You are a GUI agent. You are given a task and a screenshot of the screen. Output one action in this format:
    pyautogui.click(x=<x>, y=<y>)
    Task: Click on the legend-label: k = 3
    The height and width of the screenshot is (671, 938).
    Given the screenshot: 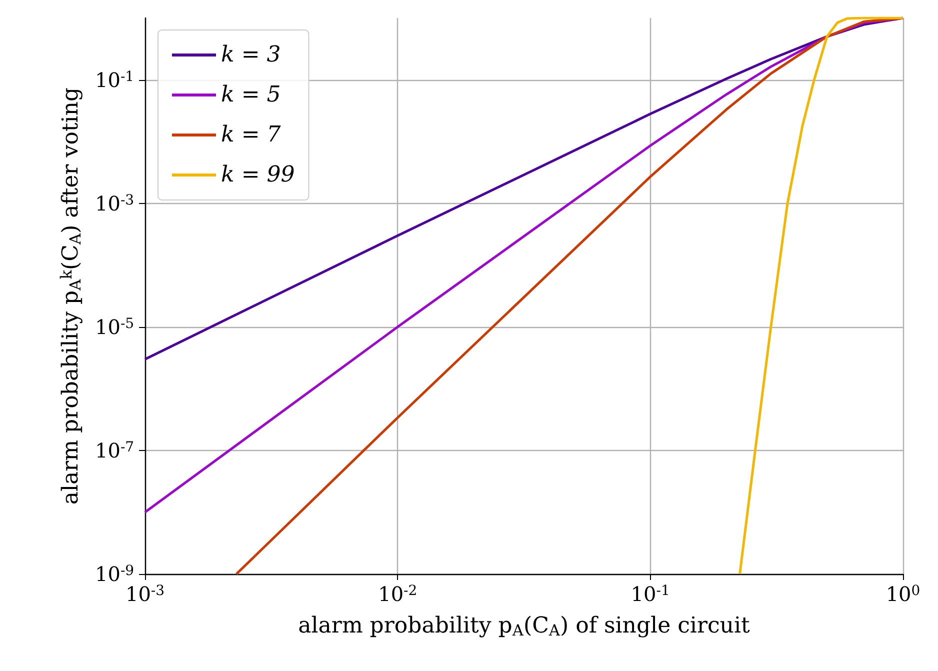 What is the action you would take?
    pyautogui.click(x=251, y=55)
    